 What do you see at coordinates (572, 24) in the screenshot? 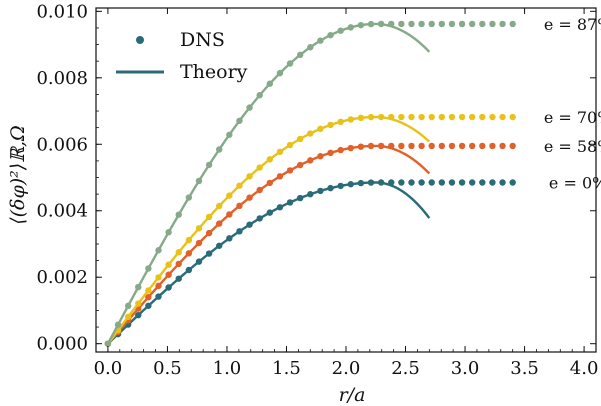
I see `annotation-0: e = 87%` at bounding box center [572, 24].